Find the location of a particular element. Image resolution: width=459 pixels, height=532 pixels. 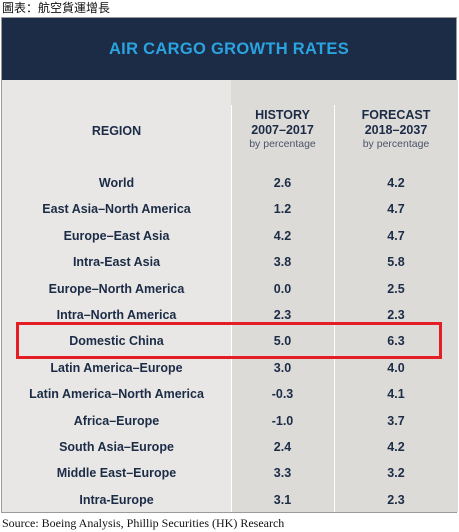

table-row: Intra-East Asia 3.8 5.8 is located at coordinates (230, 262).